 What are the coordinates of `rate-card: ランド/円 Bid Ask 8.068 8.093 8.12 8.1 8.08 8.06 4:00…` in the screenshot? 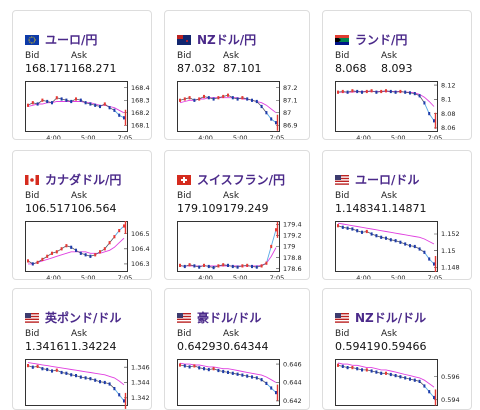 It's located at (397, 75).